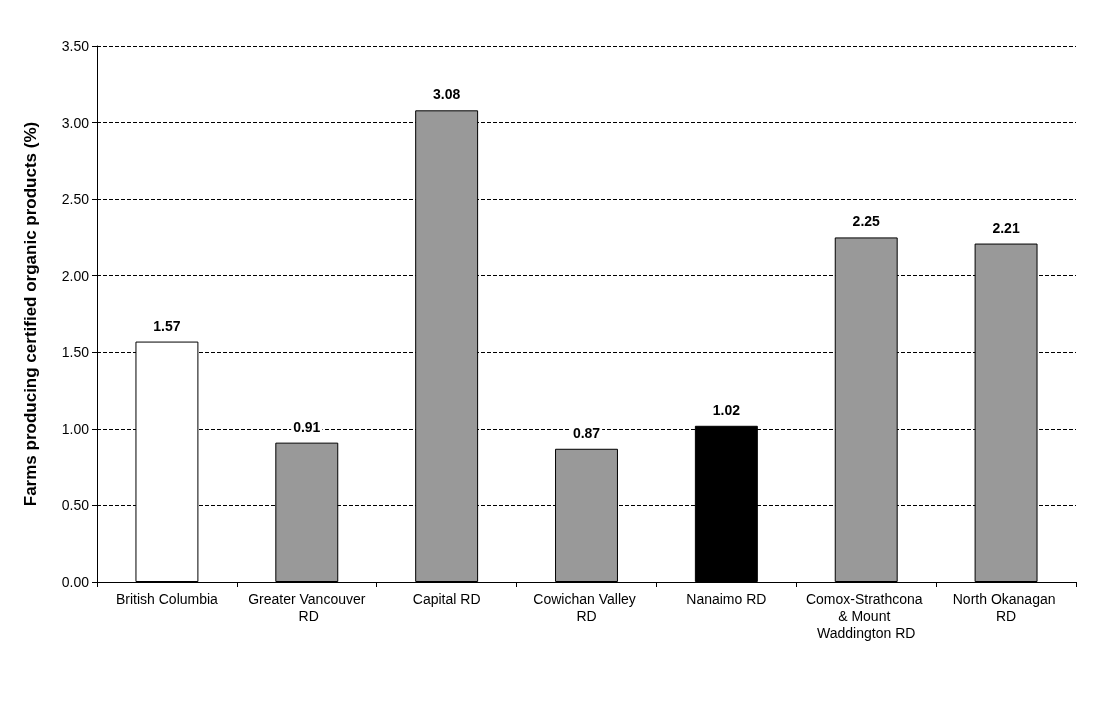 The width and height of the screenshot is (1112, 715). I want to click on y-tick-label: 3.00, so click(75, 122).